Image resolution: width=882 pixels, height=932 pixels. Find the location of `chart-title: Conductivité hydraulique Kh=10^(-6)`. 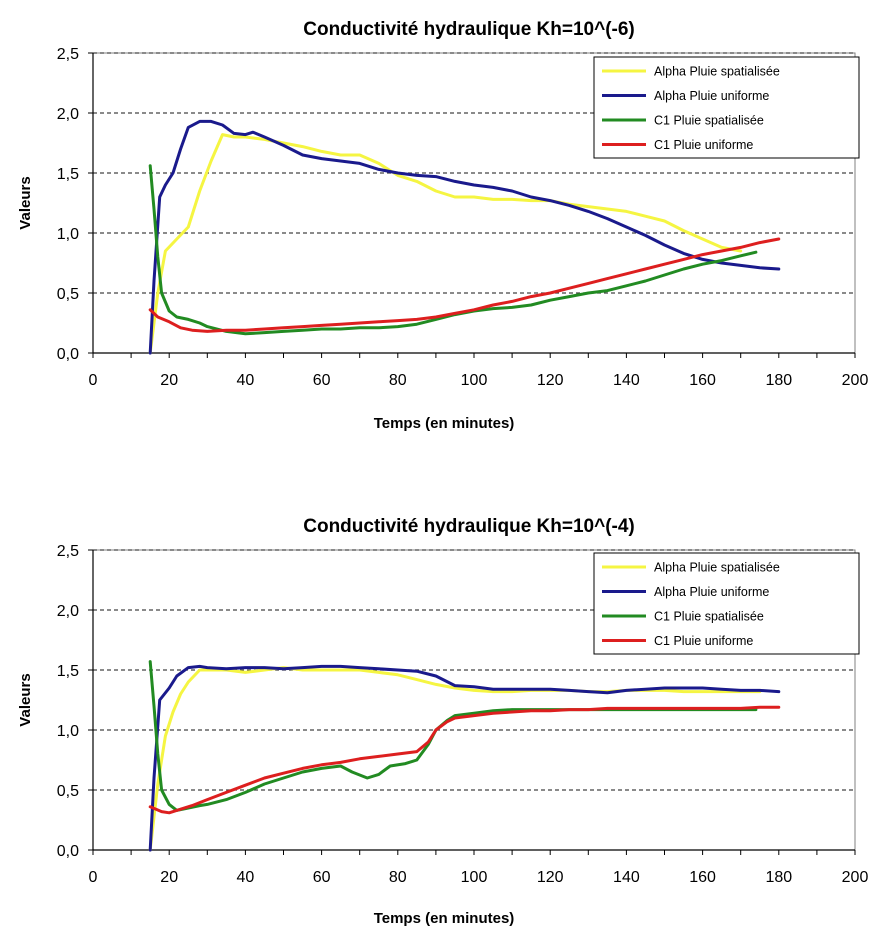

chart-title: Conductivité hydraulique Kh=10^(-6) is located at coordinates (469, 29).